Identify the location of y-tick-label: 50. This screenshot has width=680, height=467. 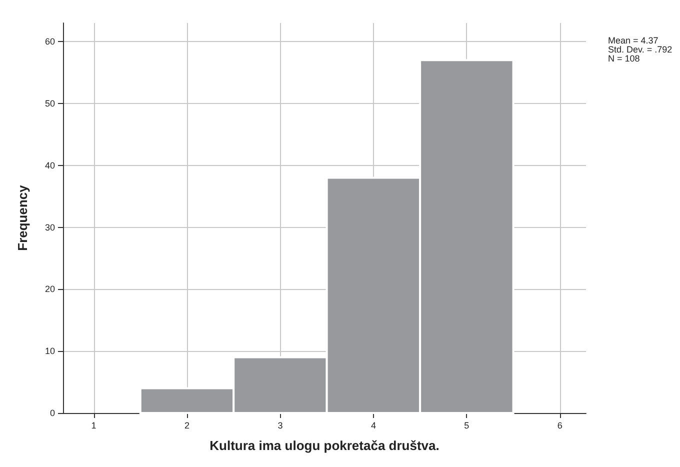
(49, 103).